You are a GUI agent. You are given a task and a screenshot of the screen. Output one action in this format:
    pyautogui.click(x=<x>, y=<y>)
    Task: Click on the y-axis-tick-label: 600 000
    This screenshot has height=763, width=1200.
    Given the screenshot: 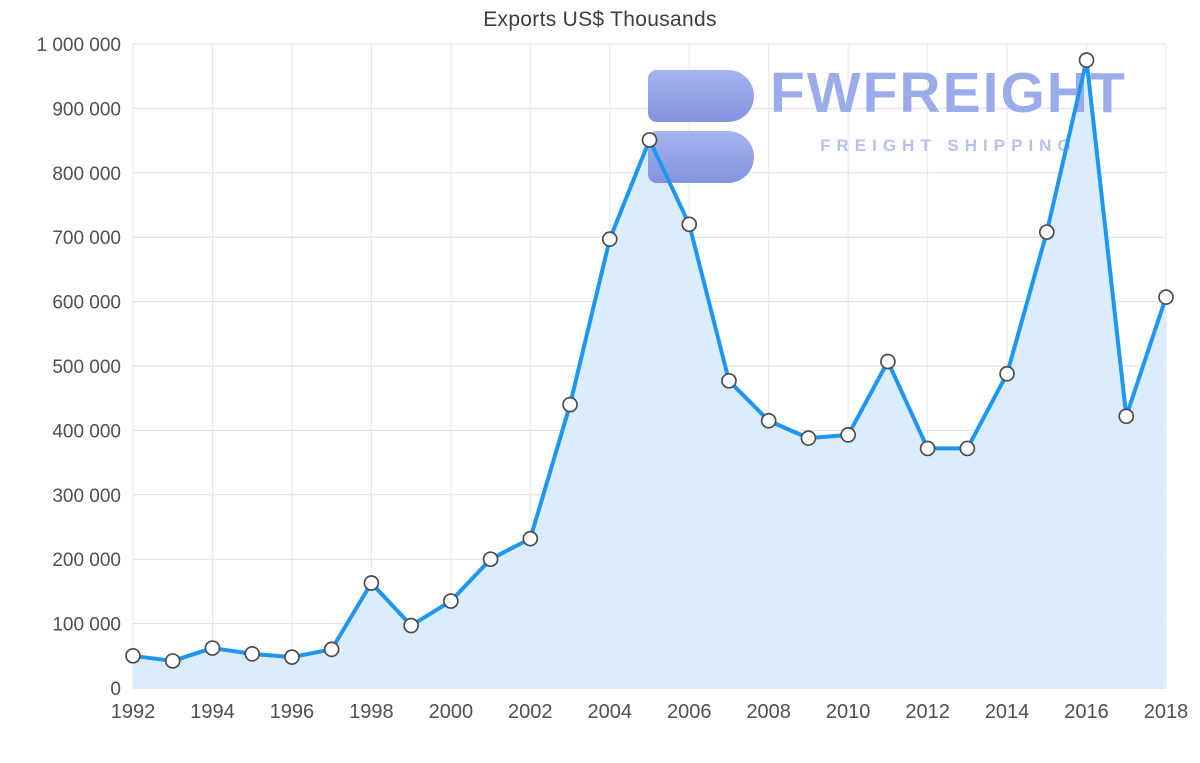 What is the action you would take?
    pyautogui.click(x=86, y=303)
    